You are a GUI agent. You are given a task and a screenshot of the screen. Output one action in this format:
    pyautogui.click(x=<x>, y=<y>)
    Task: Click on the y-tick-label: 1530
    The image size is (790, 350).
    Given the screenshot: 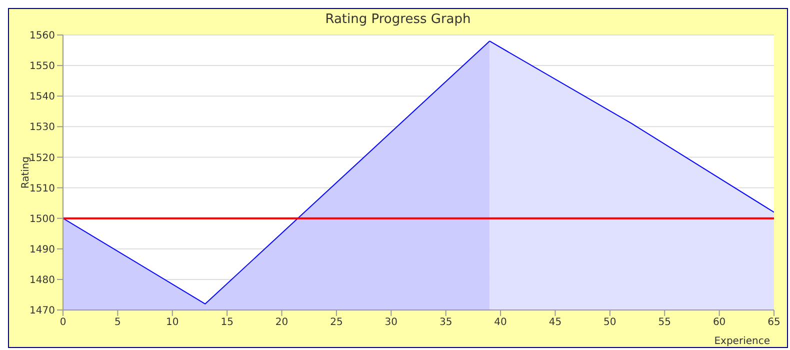 What is the action you would take?
    pyautogui.click(x=42, y=128)
    